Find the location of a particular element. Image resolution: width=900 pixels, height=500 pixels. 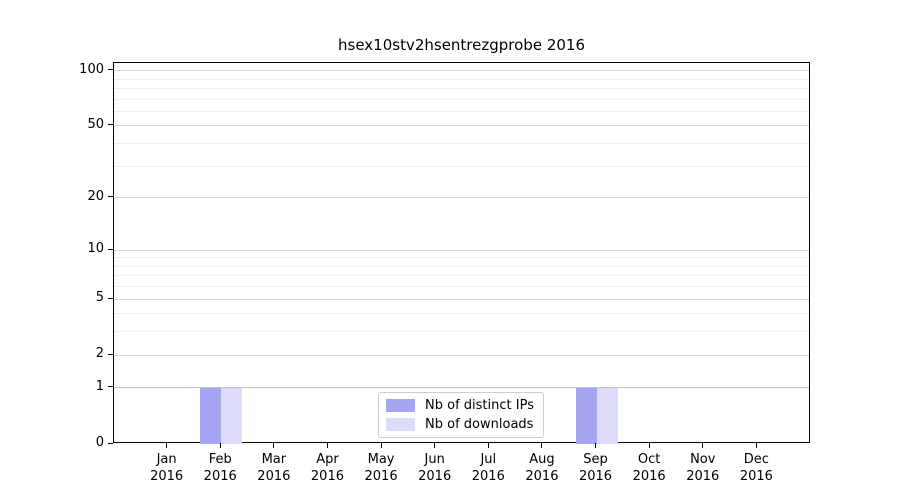

x-tick-label: Jan 2016 is located at coordinates (167, 468).